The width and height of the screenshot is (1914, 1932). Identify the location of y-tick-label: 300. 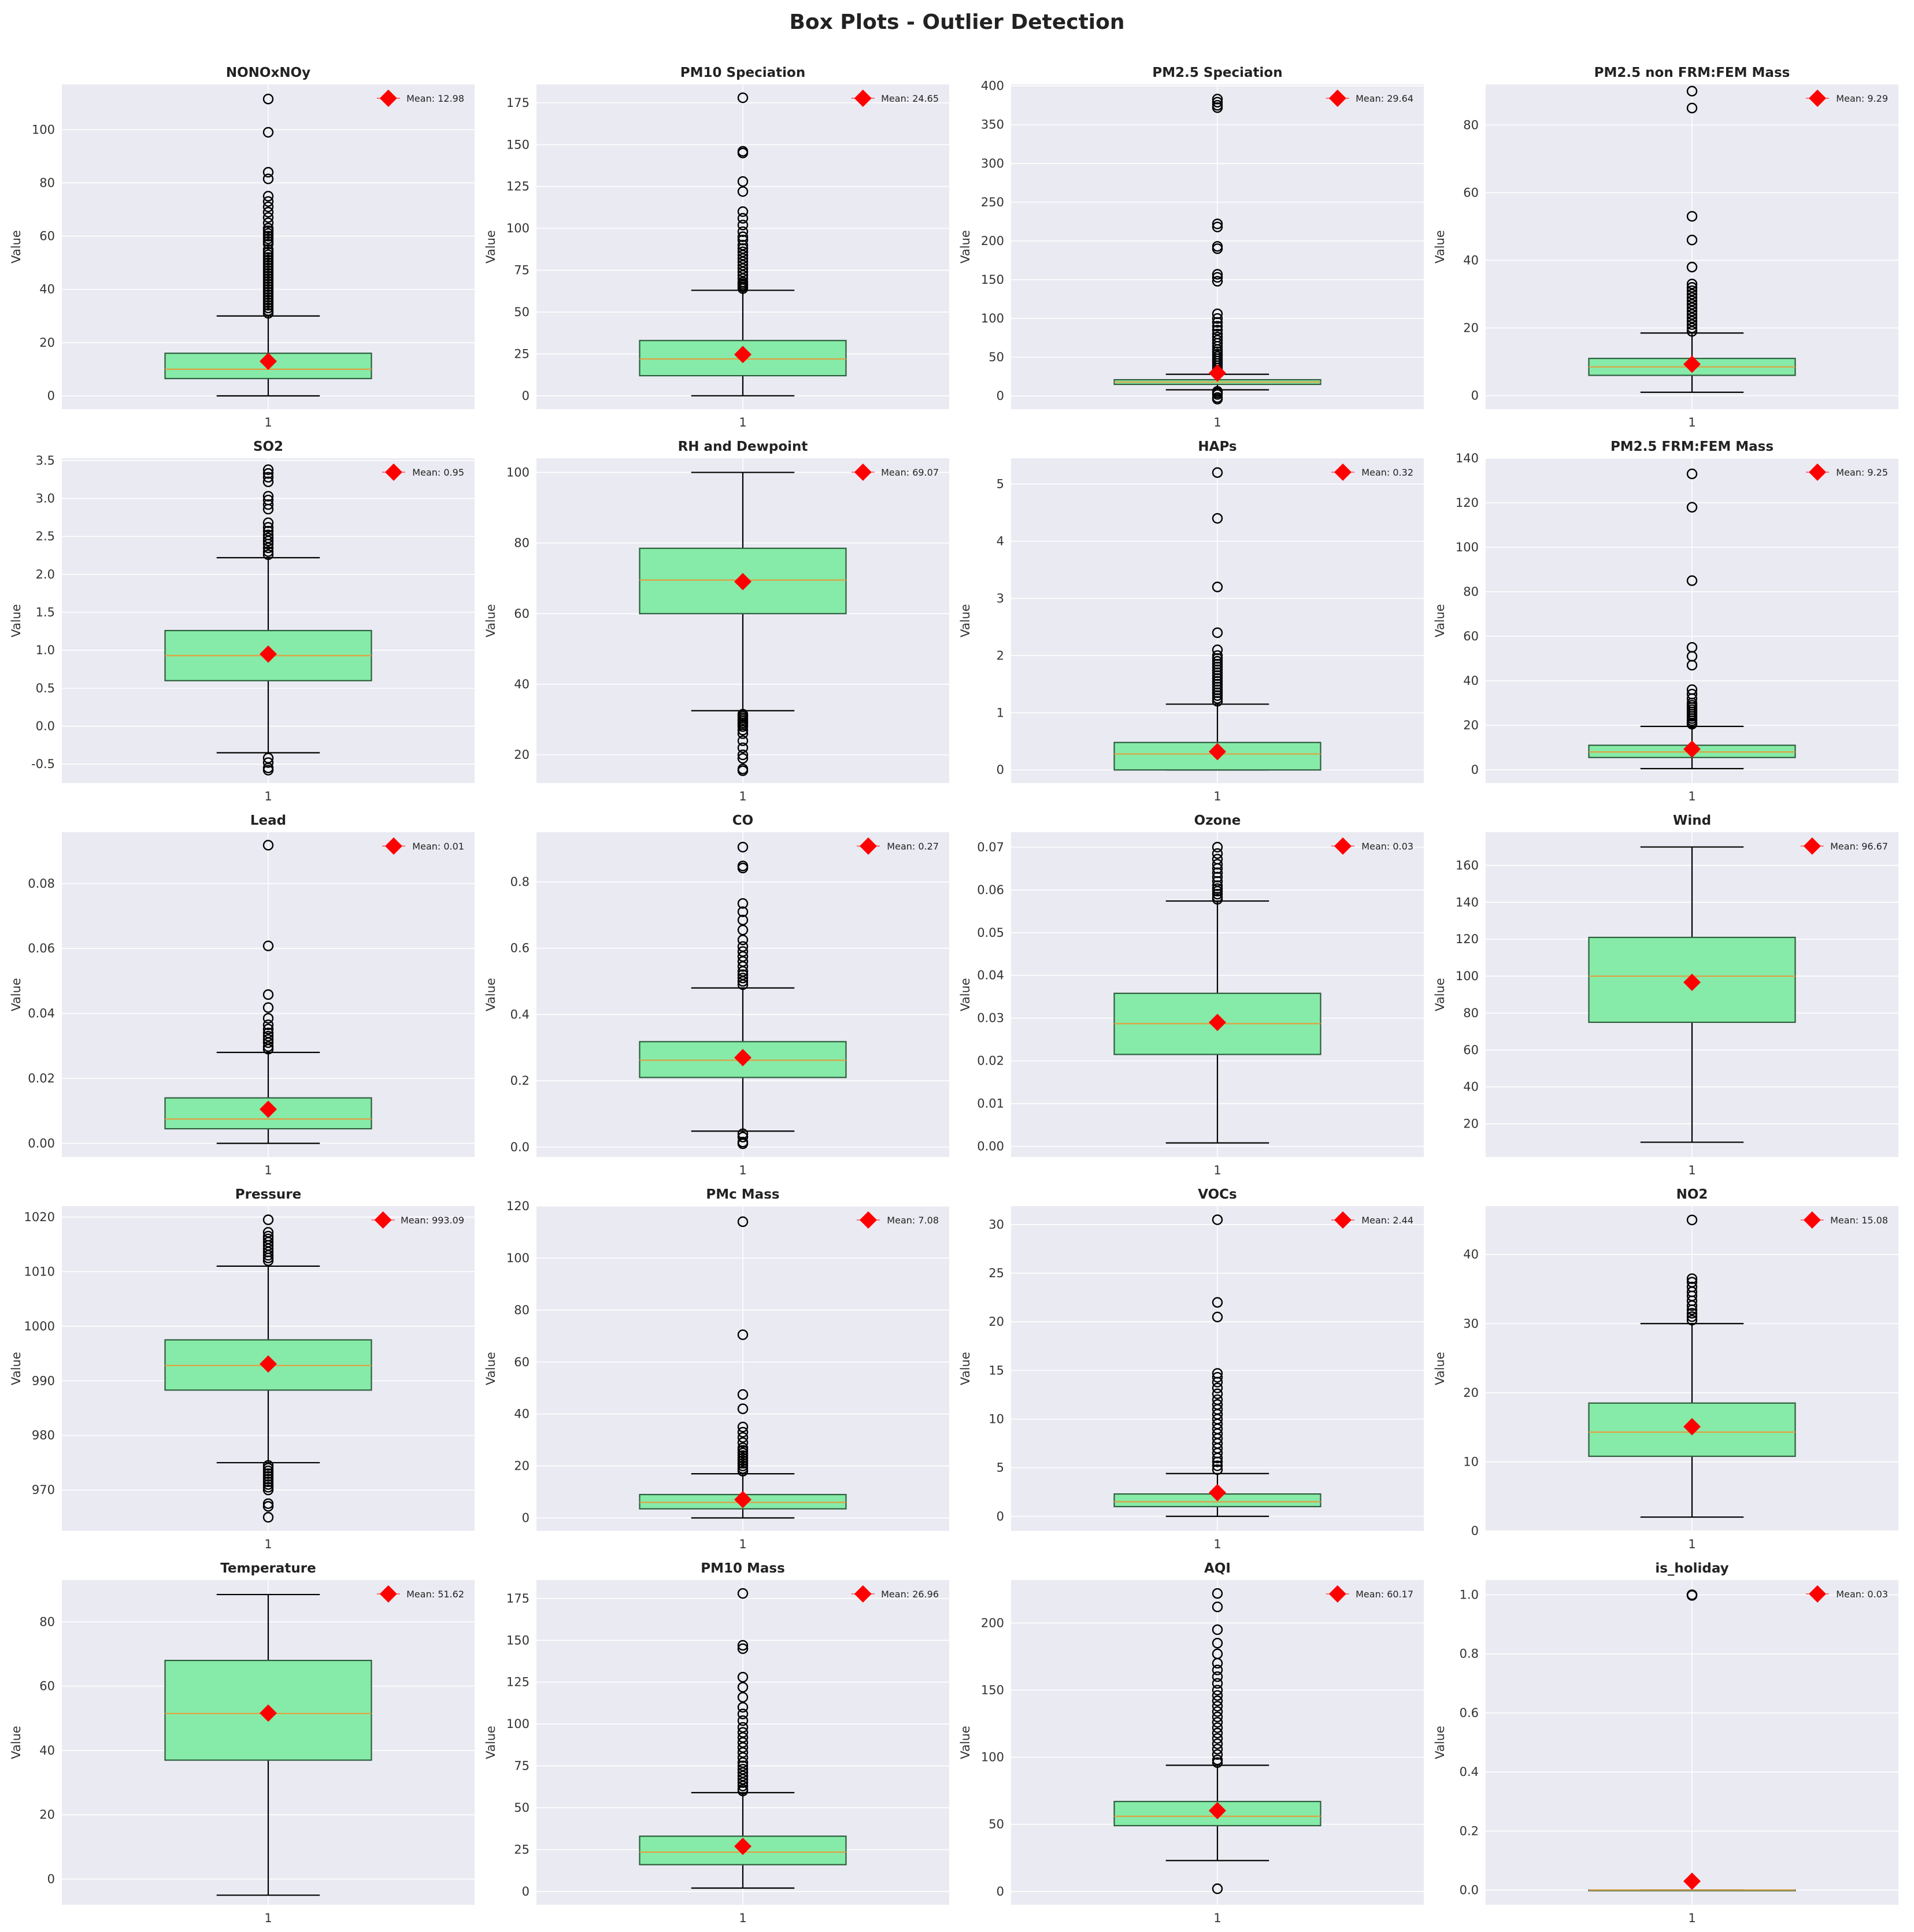
(992, 163).